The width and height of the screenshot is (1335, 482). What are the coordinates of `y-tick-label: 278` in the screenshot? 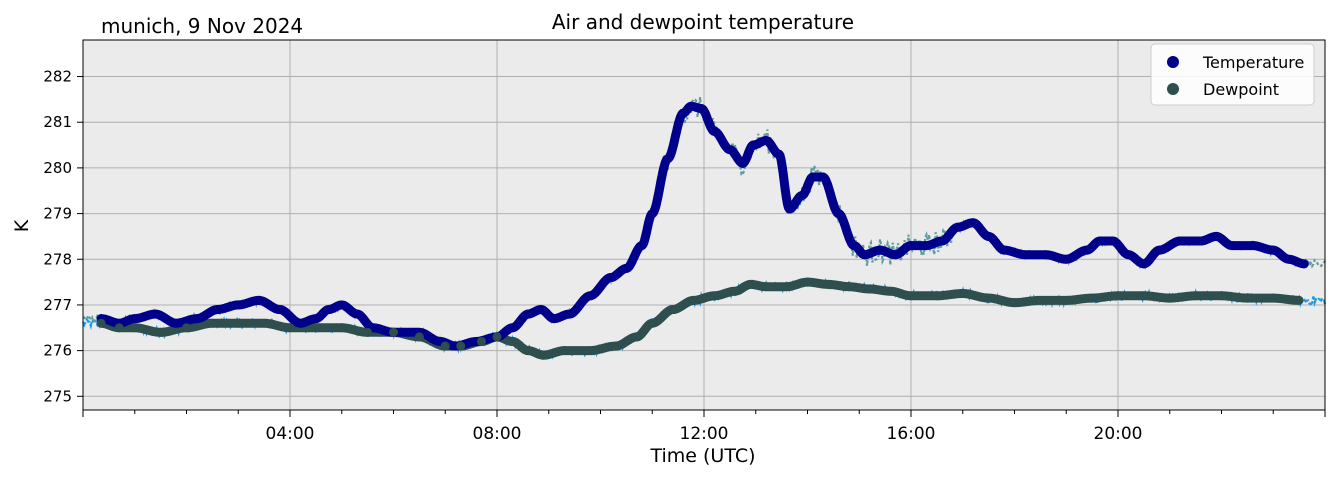 It's located at (57, 259).